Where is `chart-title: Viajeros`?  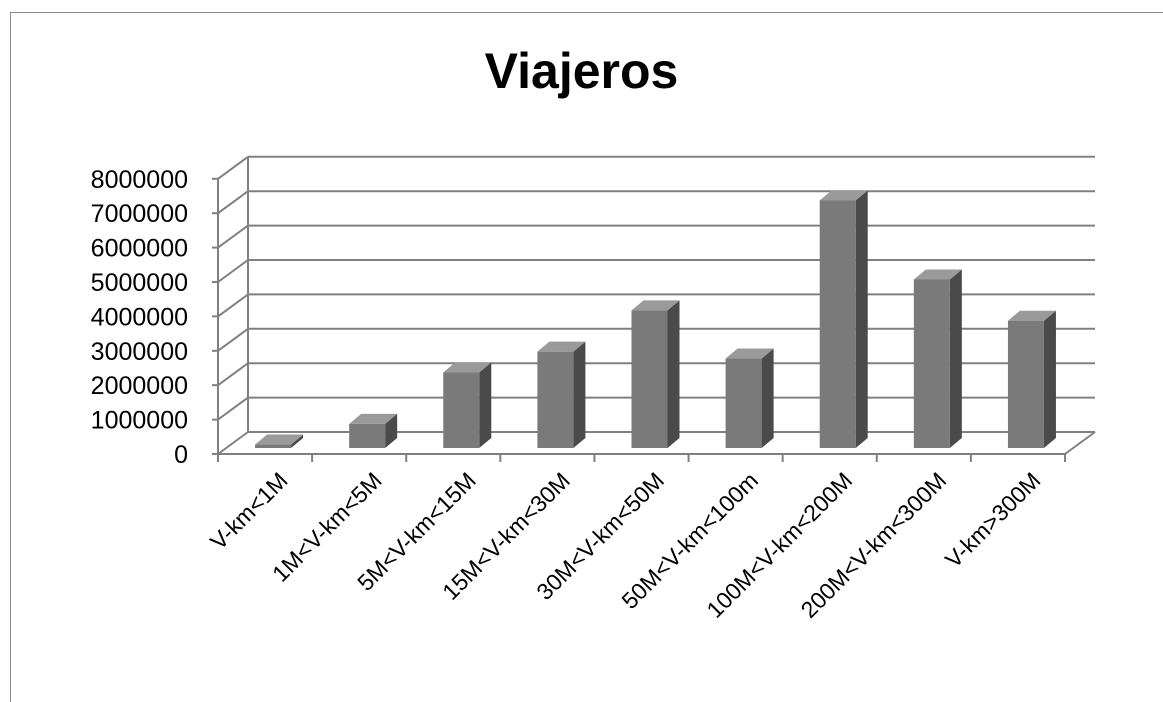
chart-title: Viajeros is located at coordinates (581, 71).